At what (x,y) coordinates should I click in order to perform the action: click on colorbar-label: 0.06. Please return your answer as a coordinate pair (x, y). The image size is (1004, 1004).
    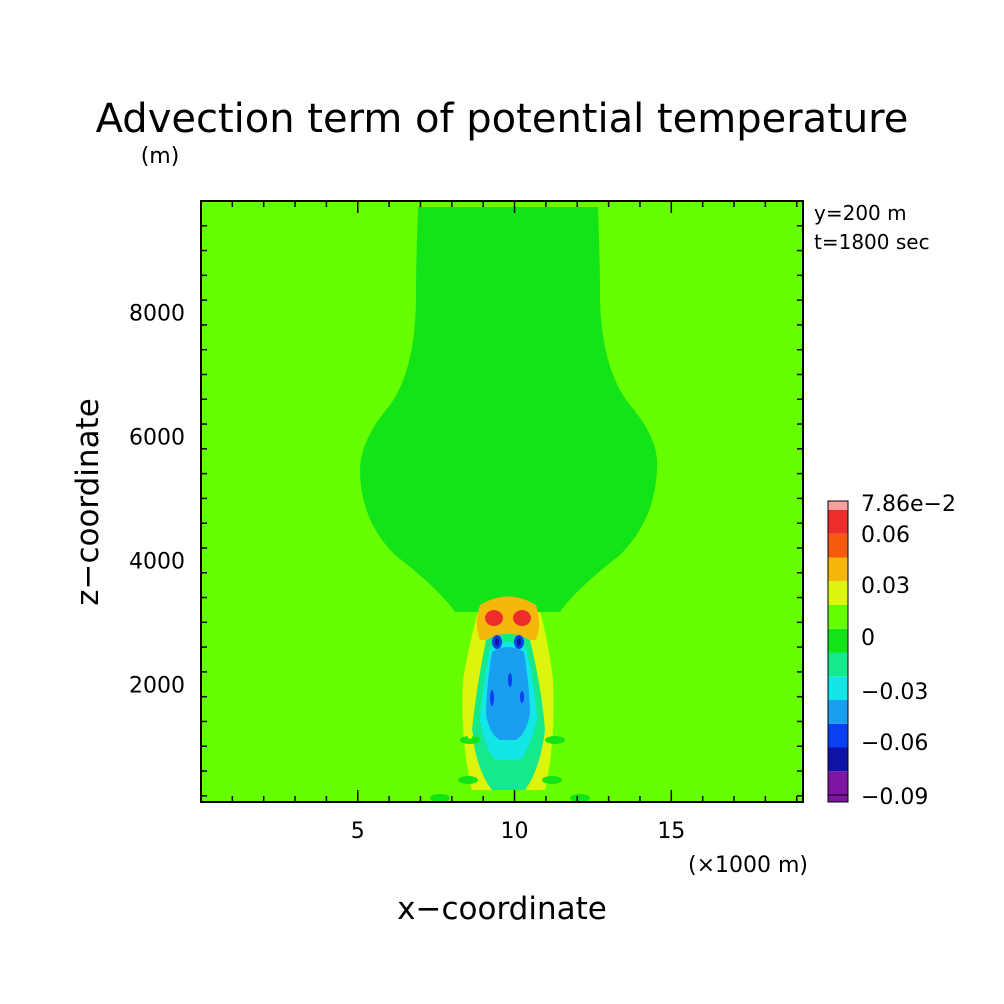
    Looking at the image, I should click on (885, 535).